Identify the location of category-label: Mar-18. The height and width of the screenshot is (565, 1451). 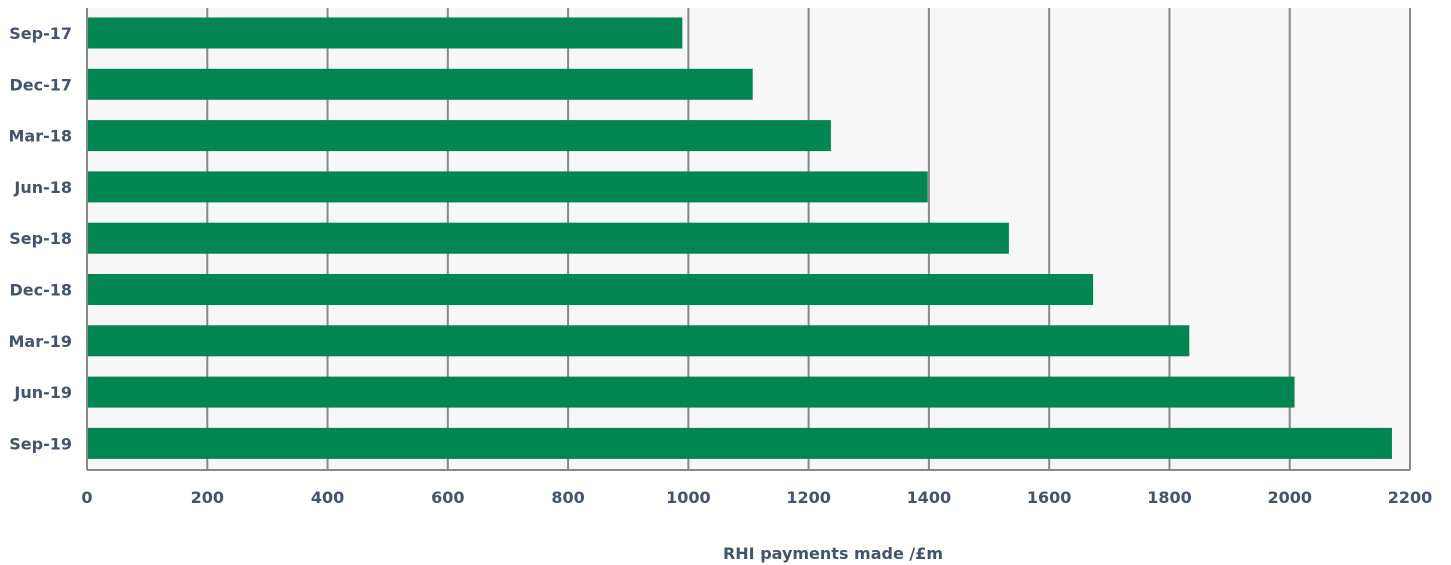
(40, 136).